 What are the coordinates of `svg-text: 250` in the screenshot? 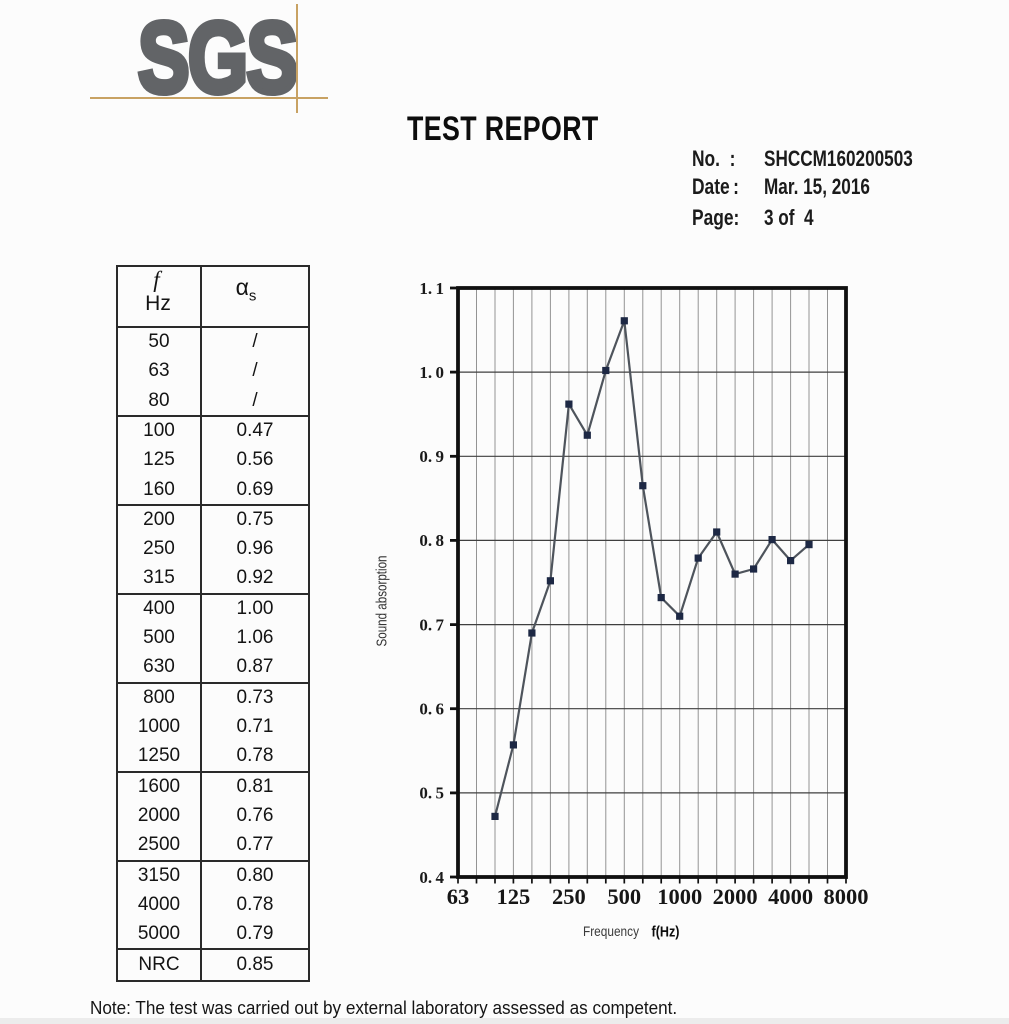 It's located at (569, 896).